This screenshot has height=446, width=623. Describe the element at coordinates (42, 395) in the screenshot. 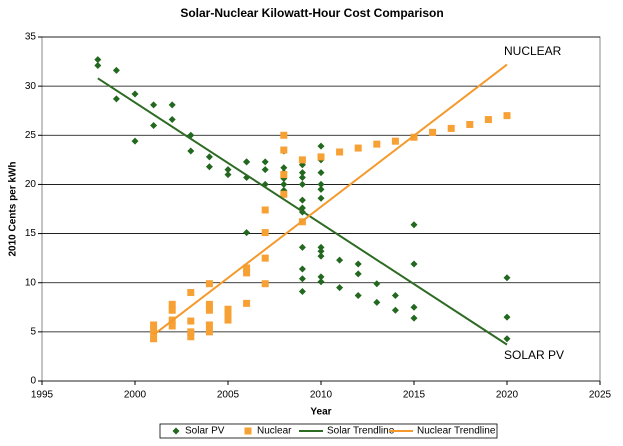

I see `x-tick-label: 1995` at that location.